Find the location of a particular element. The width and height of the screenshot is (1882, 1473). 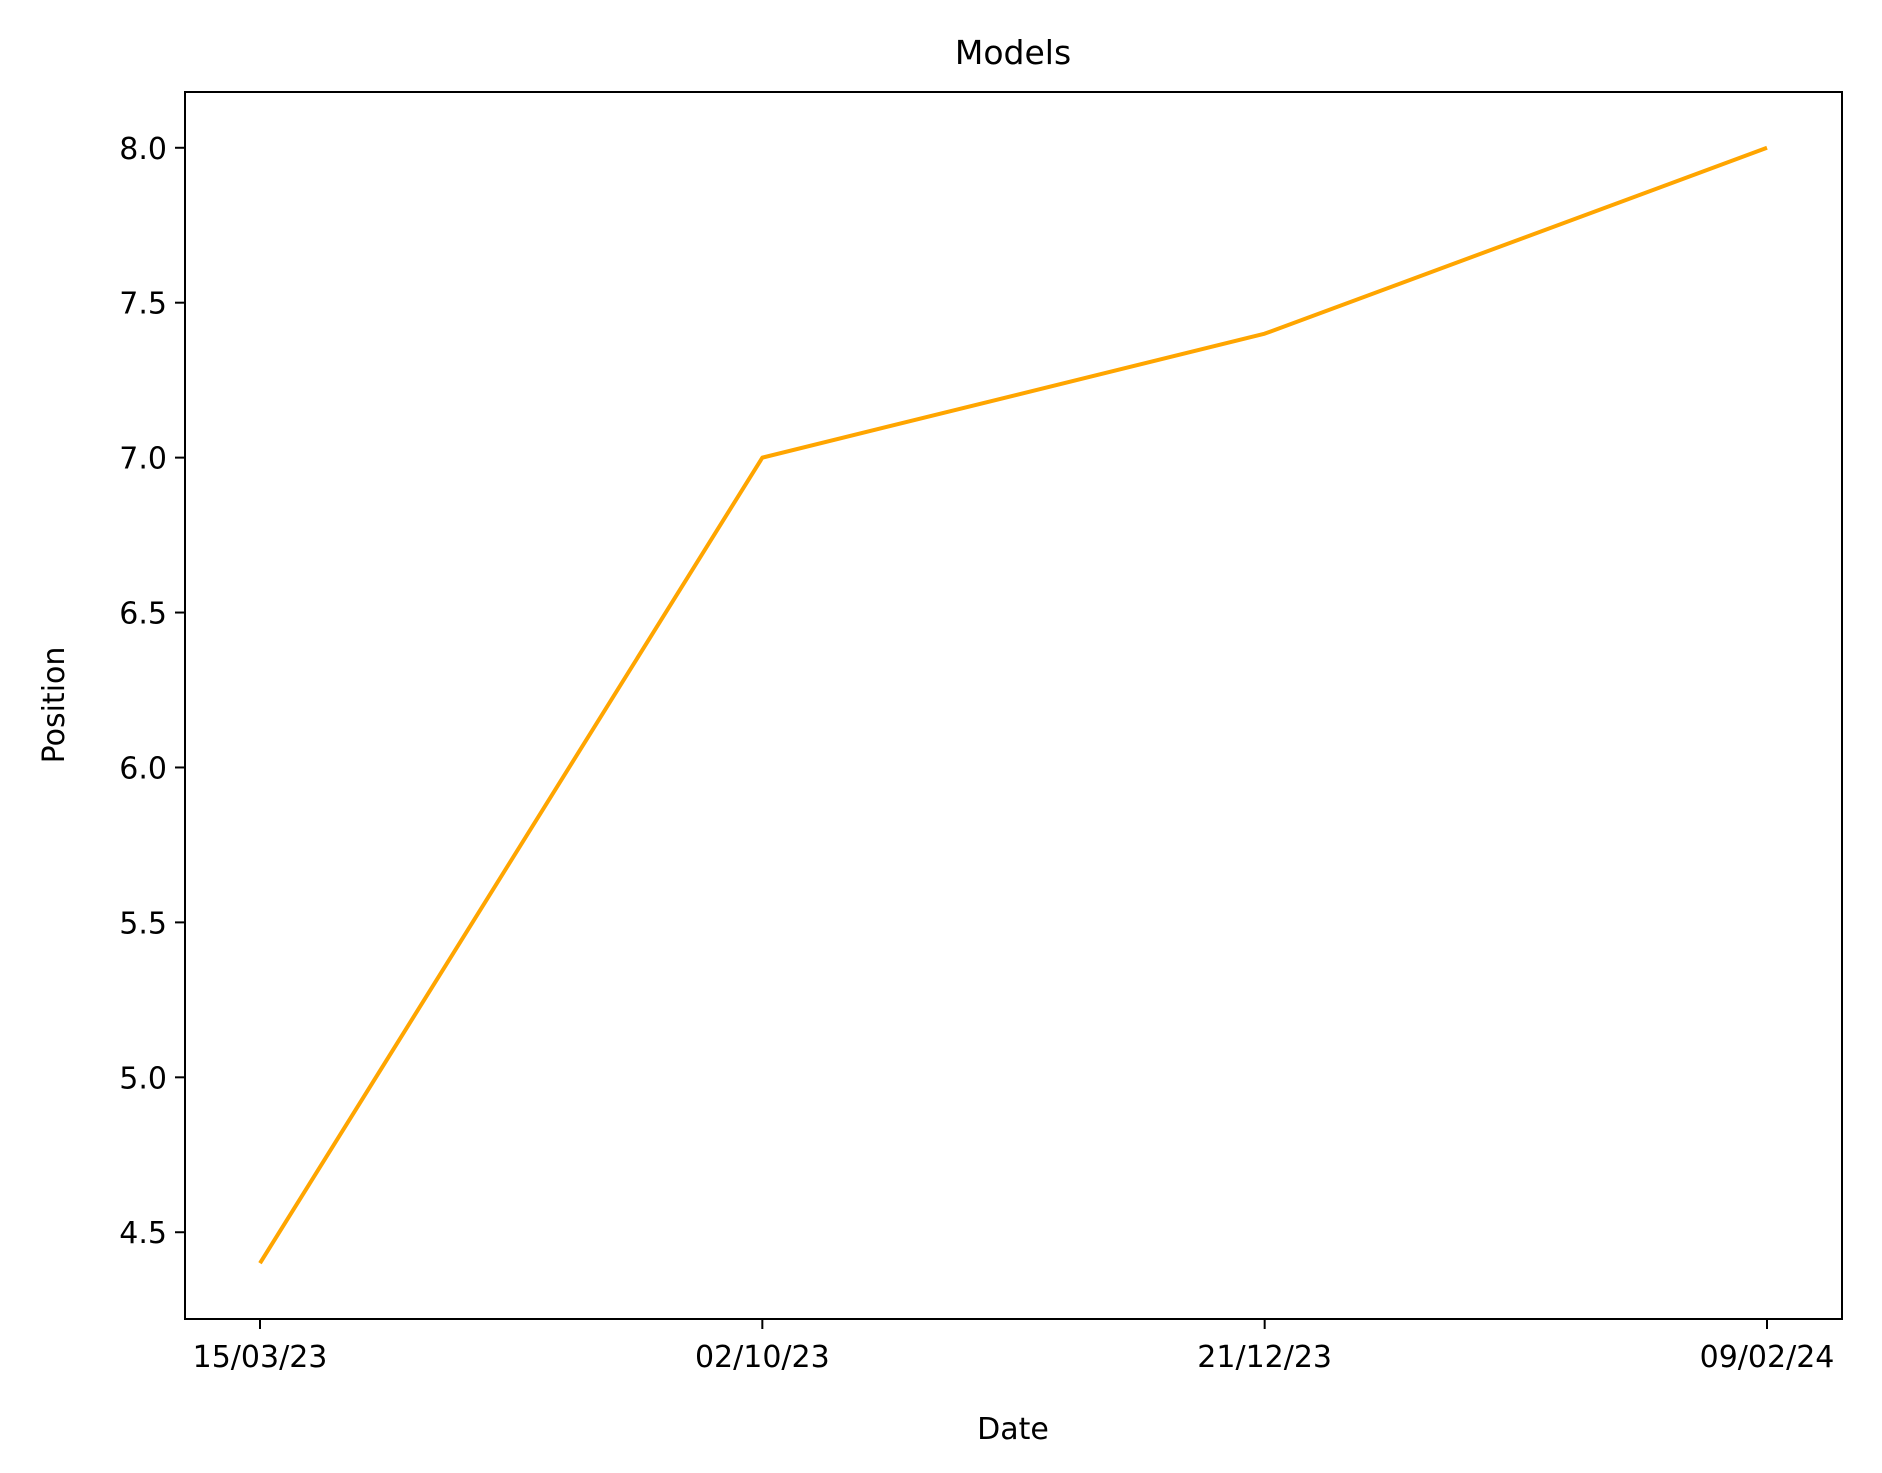

chart-title: Models is located at coordinates (1013, 52).